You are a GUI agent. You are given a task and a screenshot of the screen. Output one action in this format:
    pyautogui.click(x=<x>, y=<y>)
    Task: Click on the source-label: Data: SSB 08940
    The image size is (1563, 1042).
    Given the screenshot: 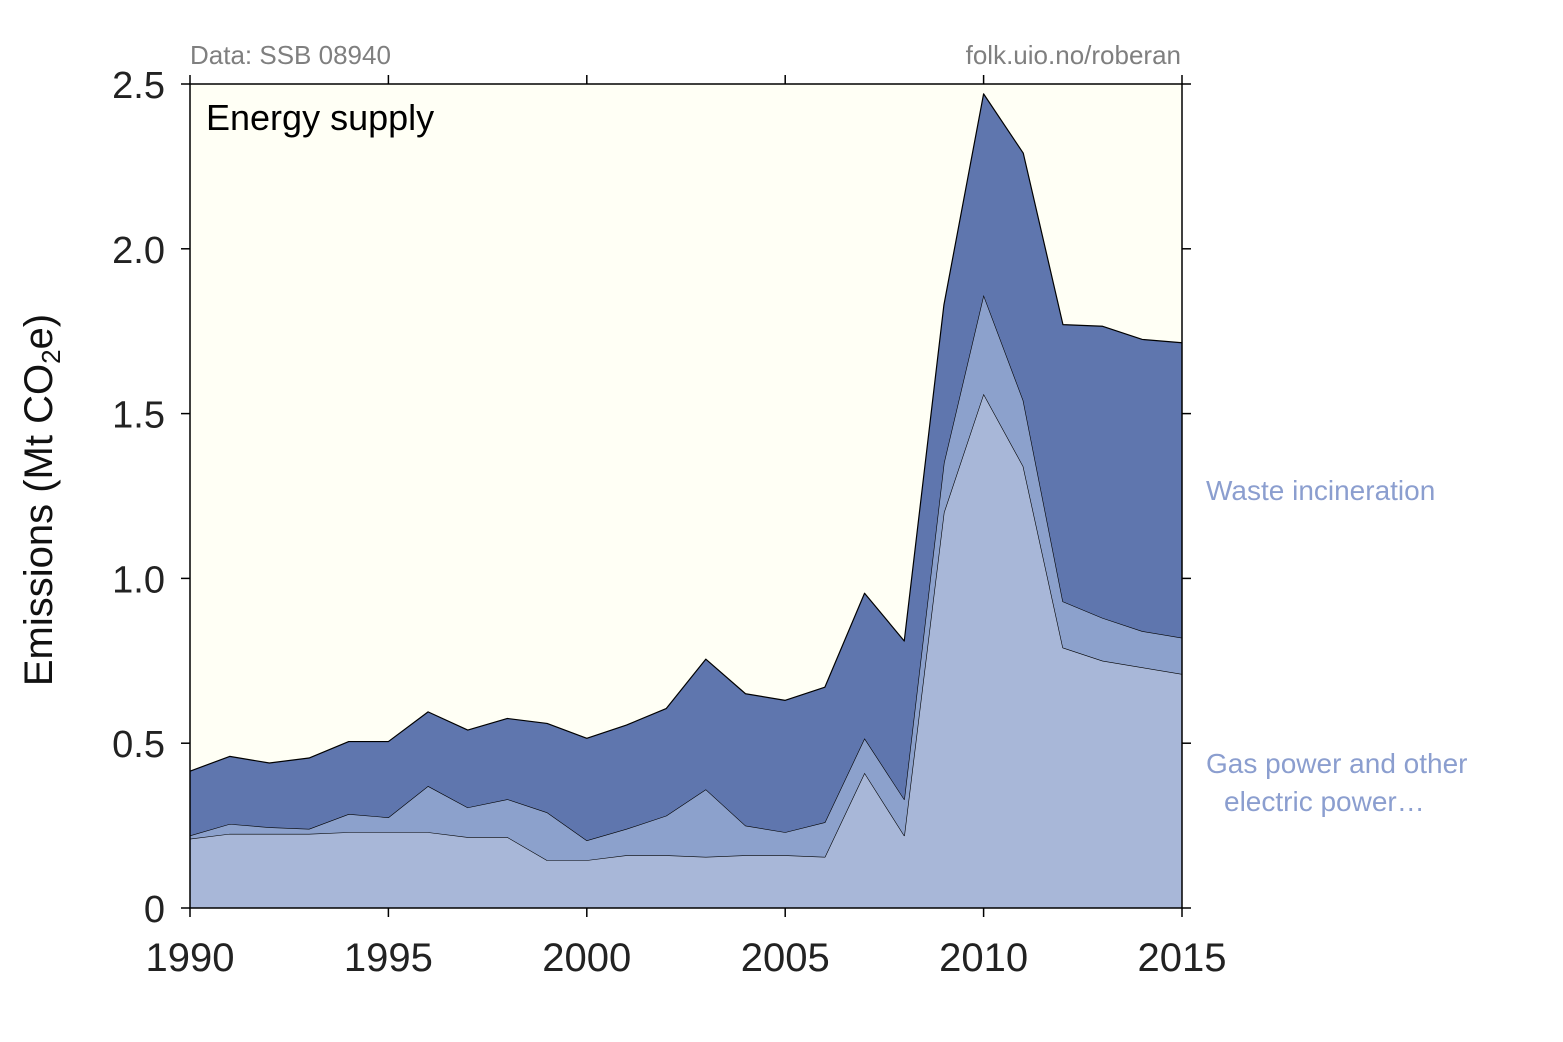 What is the action you would take?
    pyautogui.click(x=290, y=55)
    